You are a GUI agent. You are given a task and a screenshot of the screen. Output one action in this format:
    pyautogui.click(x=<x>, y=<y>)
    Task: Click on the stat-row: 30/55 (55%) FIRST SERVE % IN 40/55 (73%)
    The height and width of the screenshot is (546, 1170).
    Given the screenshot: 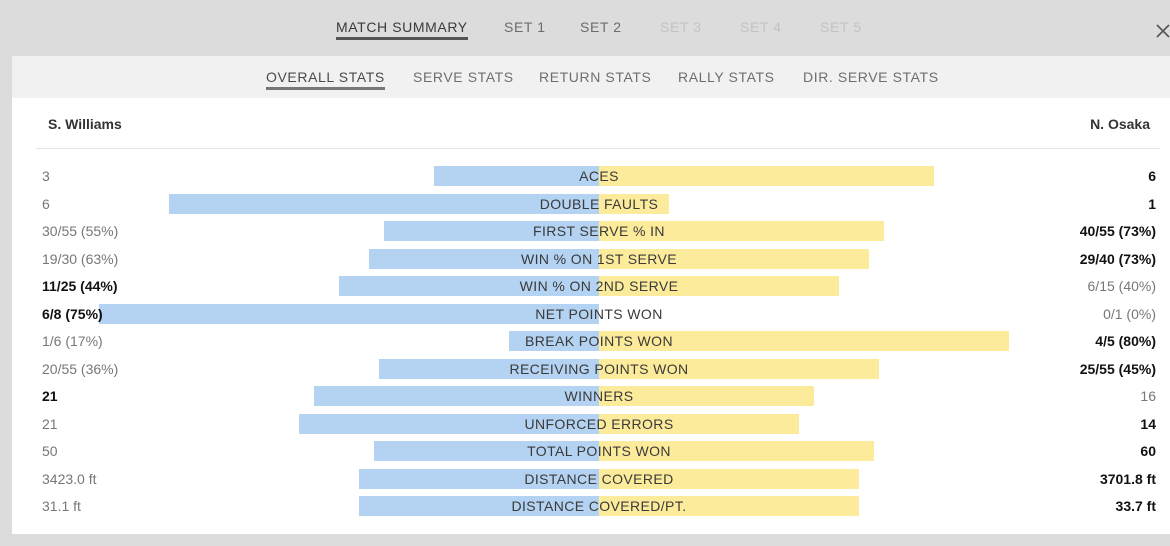 What is the action you would take?
    pyautogui.click(x=591, y=231)
    